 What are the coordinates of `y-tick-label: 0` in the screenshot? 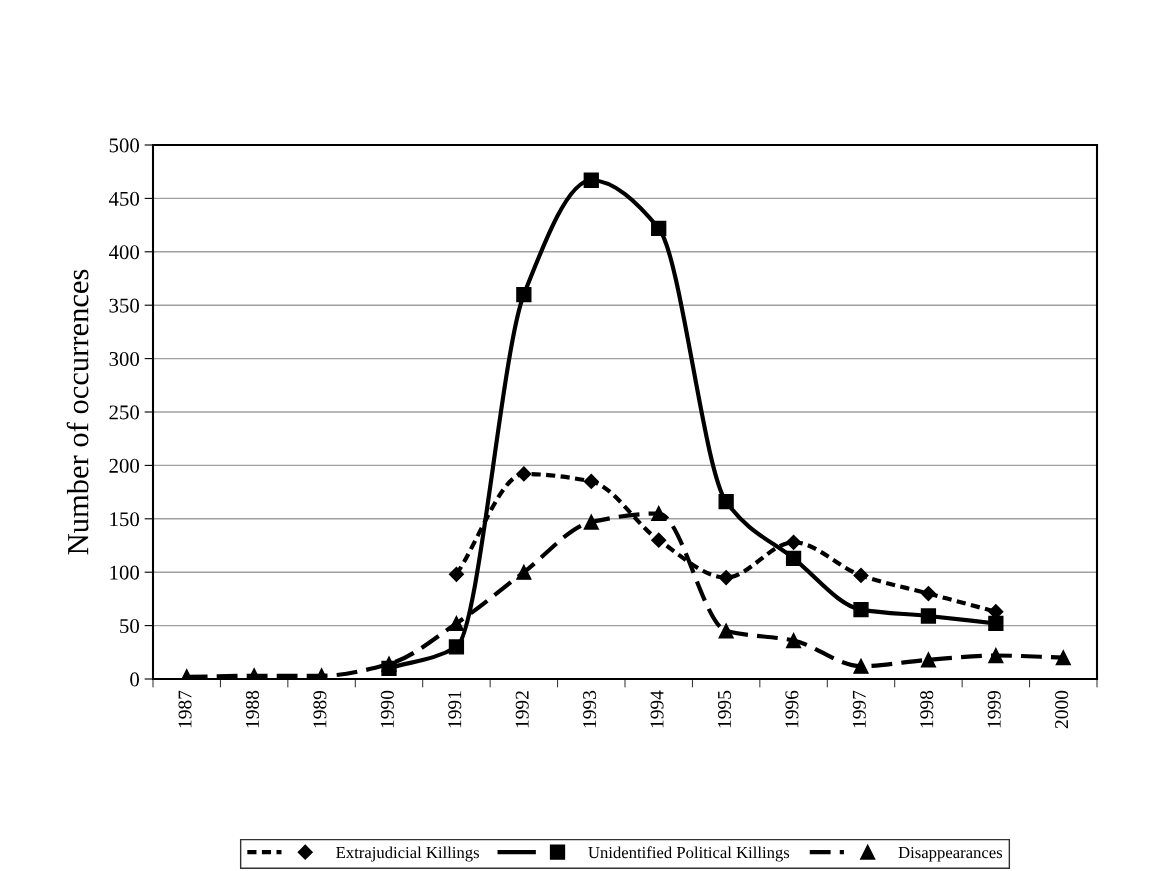 It's located at (135, 679).